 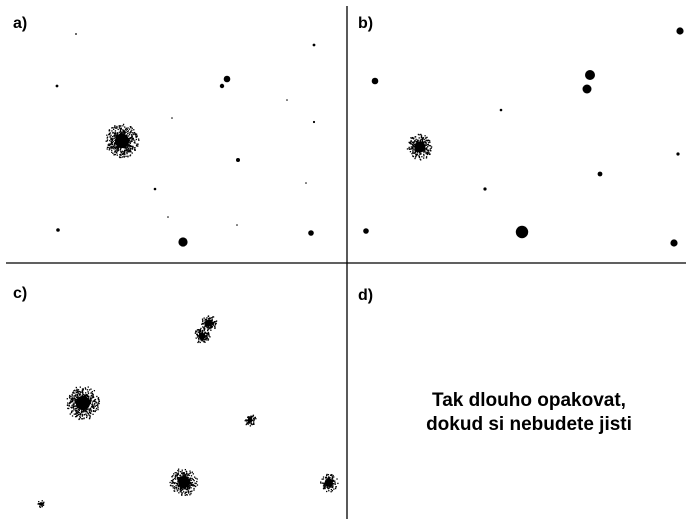 I want to click on speckle-blob, so click(x=83, y=403).